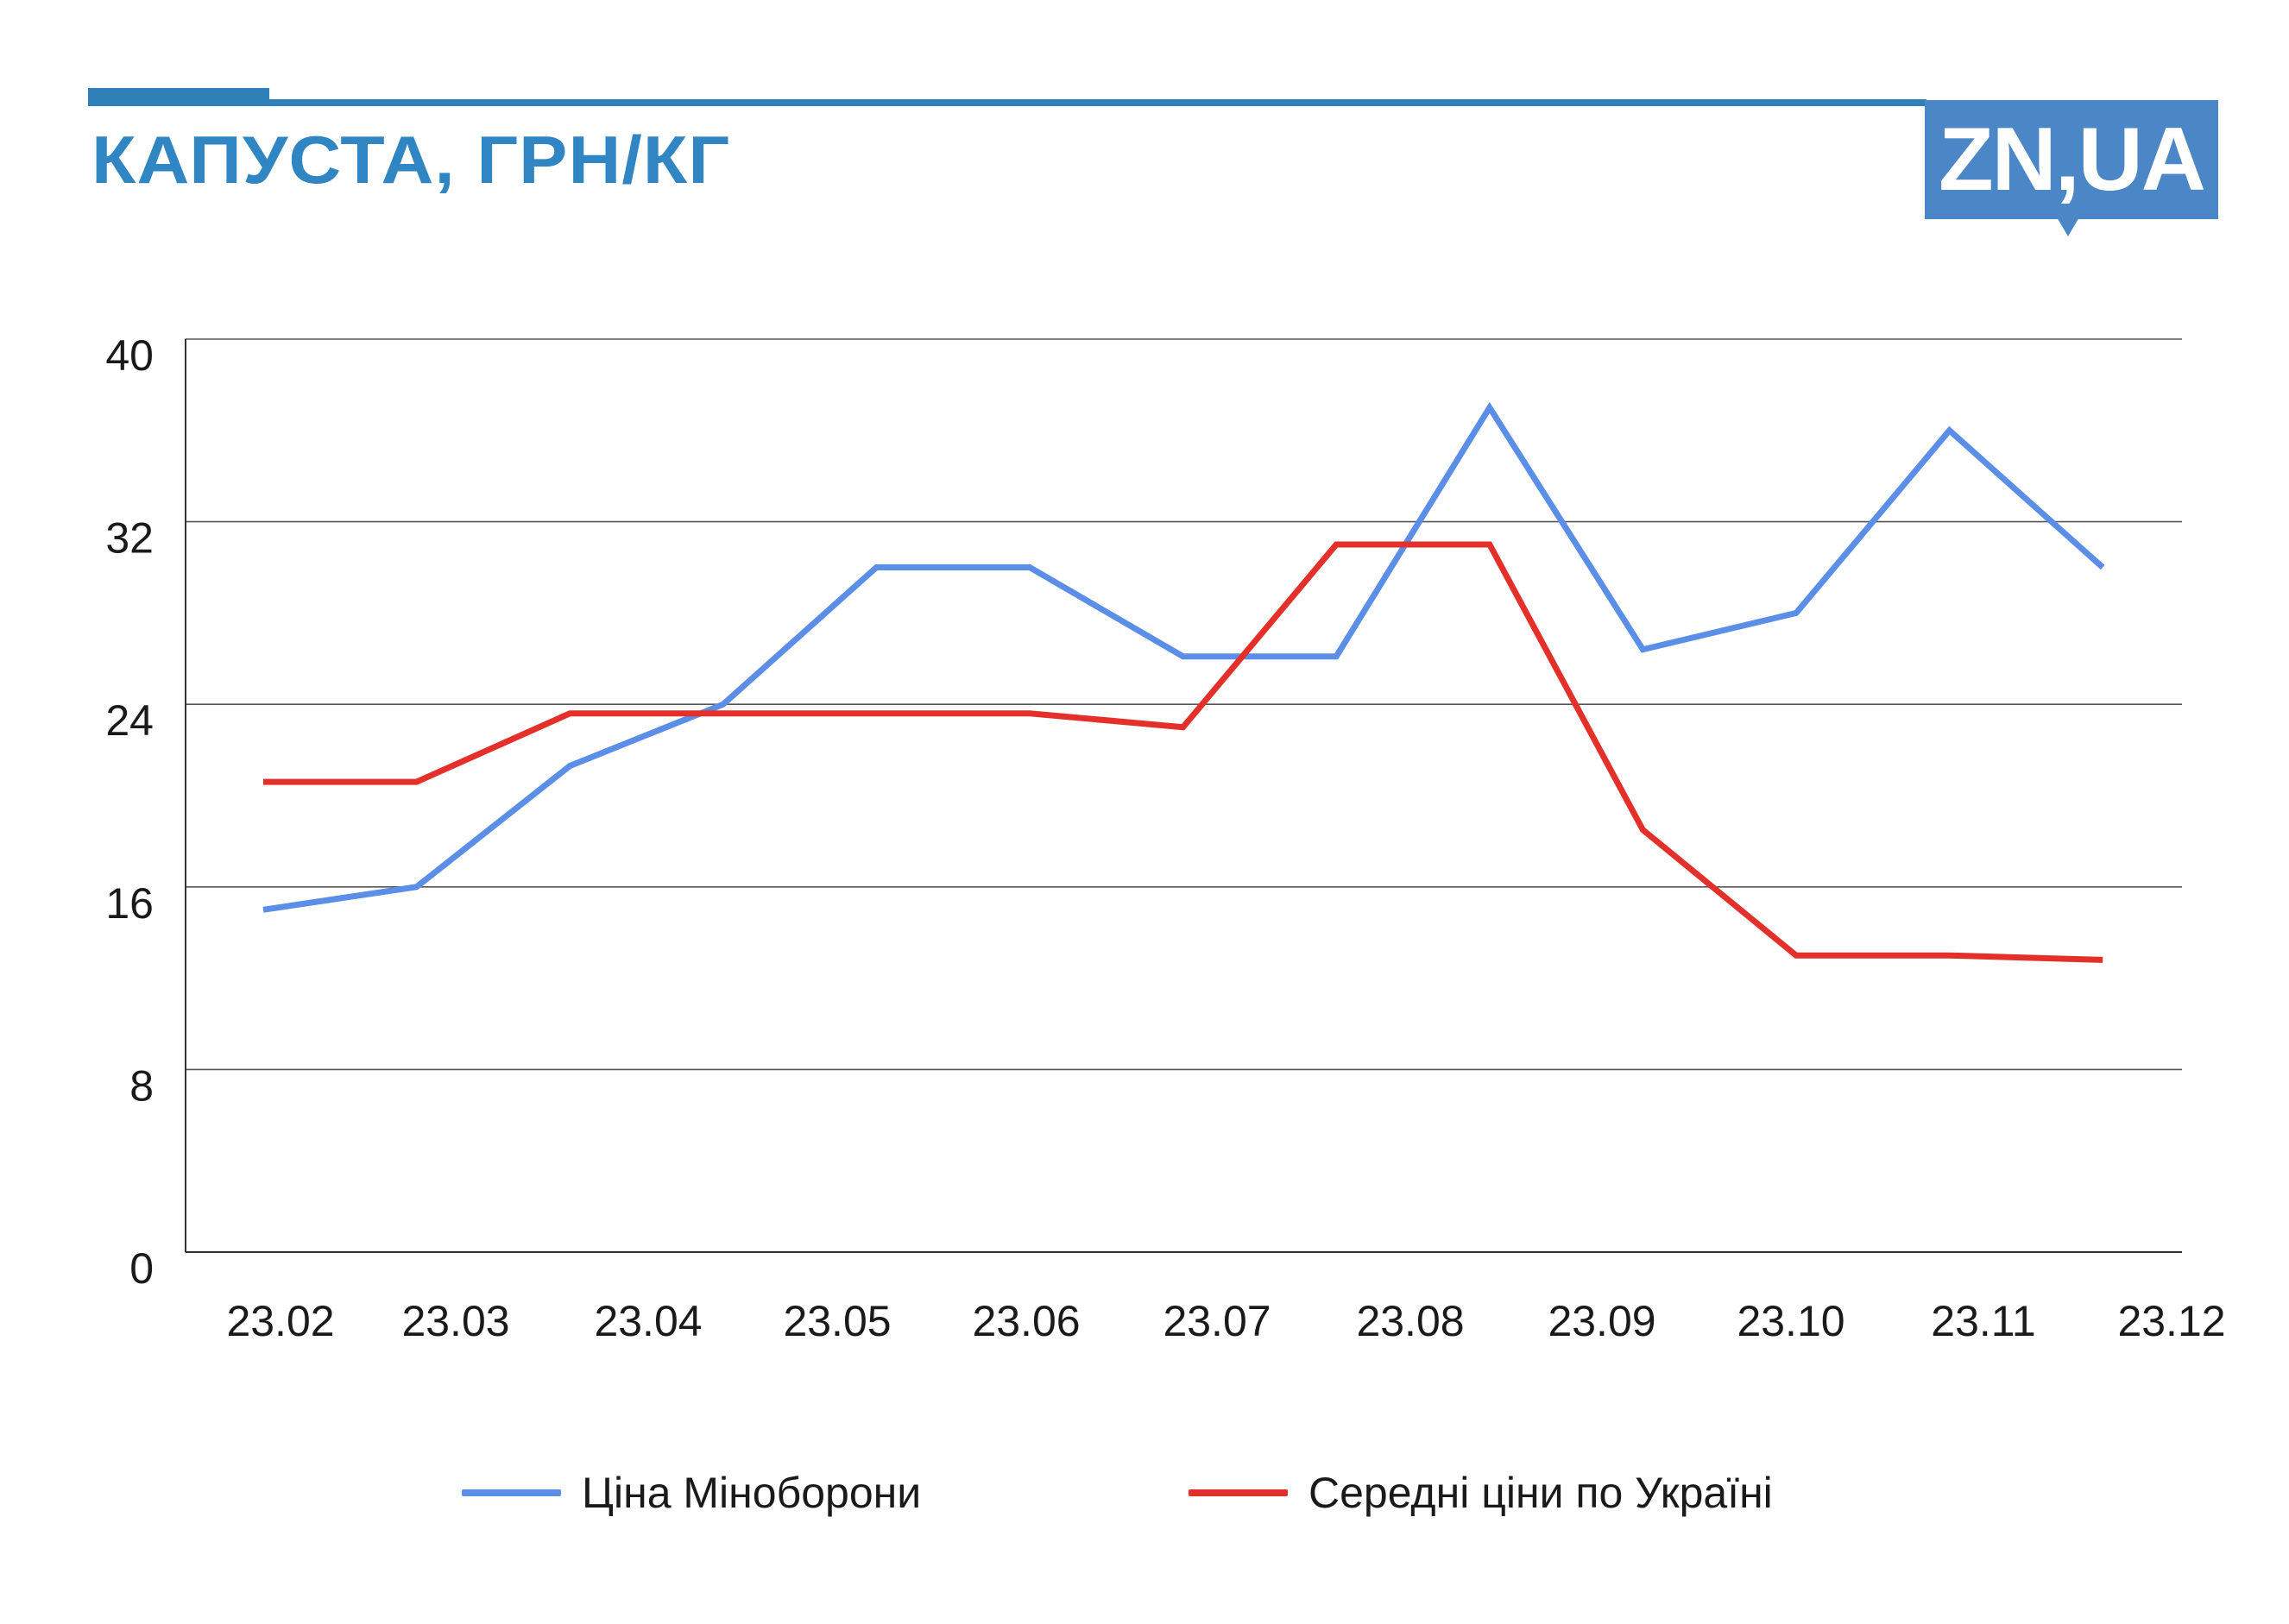 The image size is (2289, 1624). What do you see at coordinates (2171, 1321) in the screenshot?
I see `x-tick-label: 23.12` at bounding box center [2171, 1321].